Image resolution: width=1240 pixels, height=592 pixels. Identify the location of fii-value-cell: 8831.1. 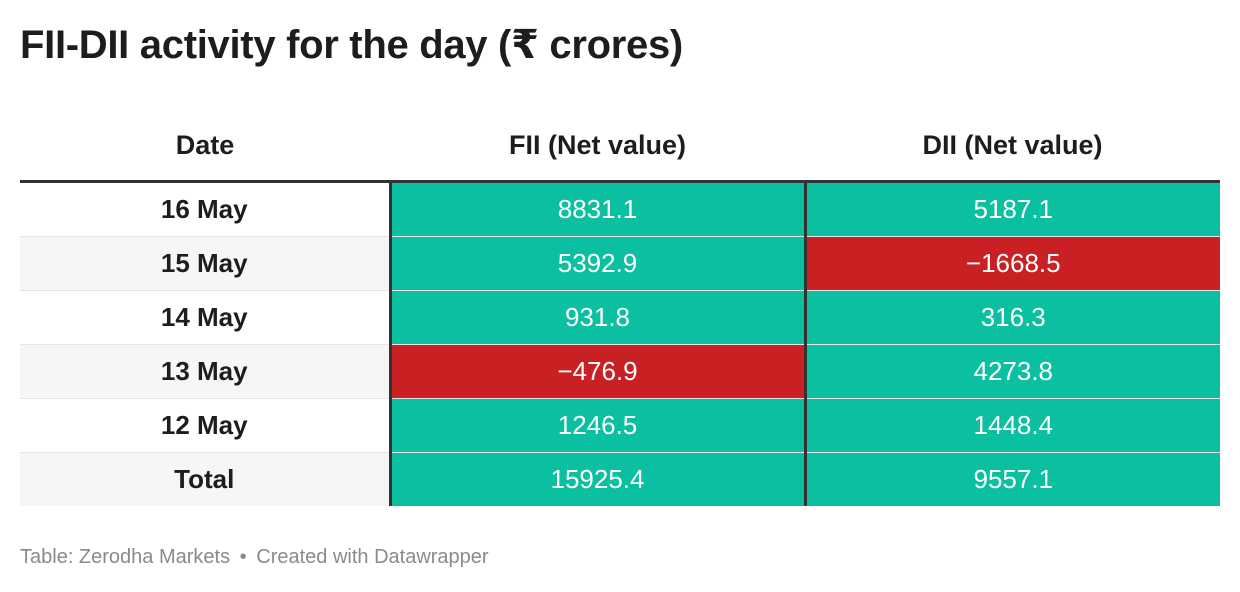
(596, 209).